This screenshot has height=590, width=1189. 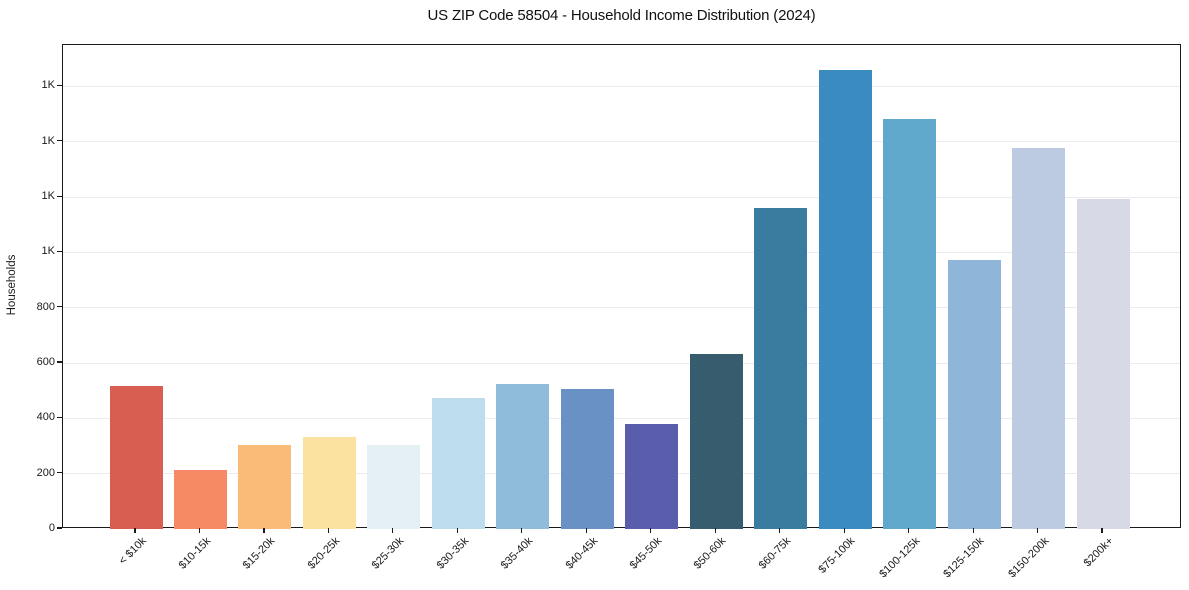 I want to click on bar-$40-45k, so click(x=587, y=459).